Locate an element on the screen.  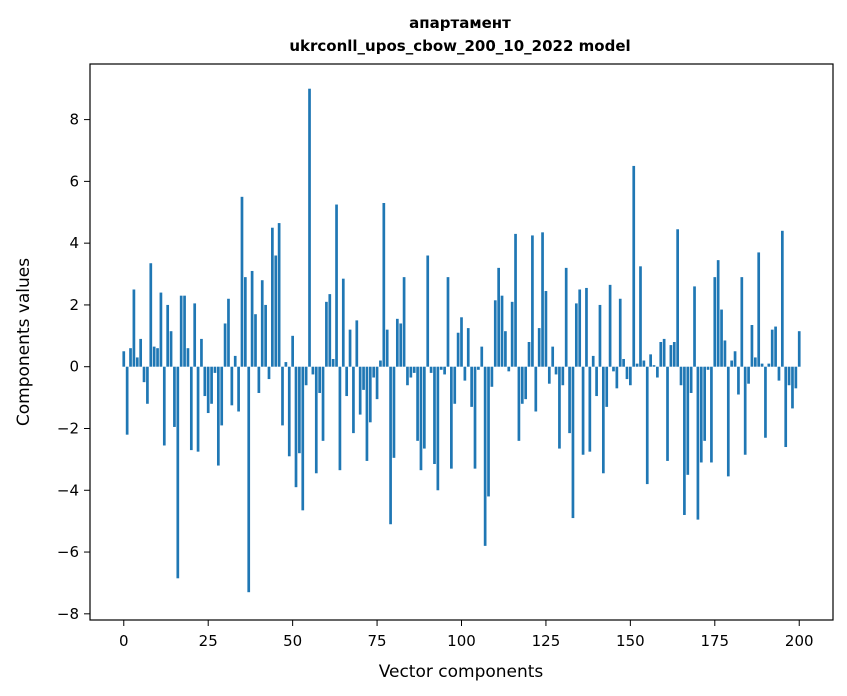
y-tick-label: −4 is located at coordinates (68, 490).